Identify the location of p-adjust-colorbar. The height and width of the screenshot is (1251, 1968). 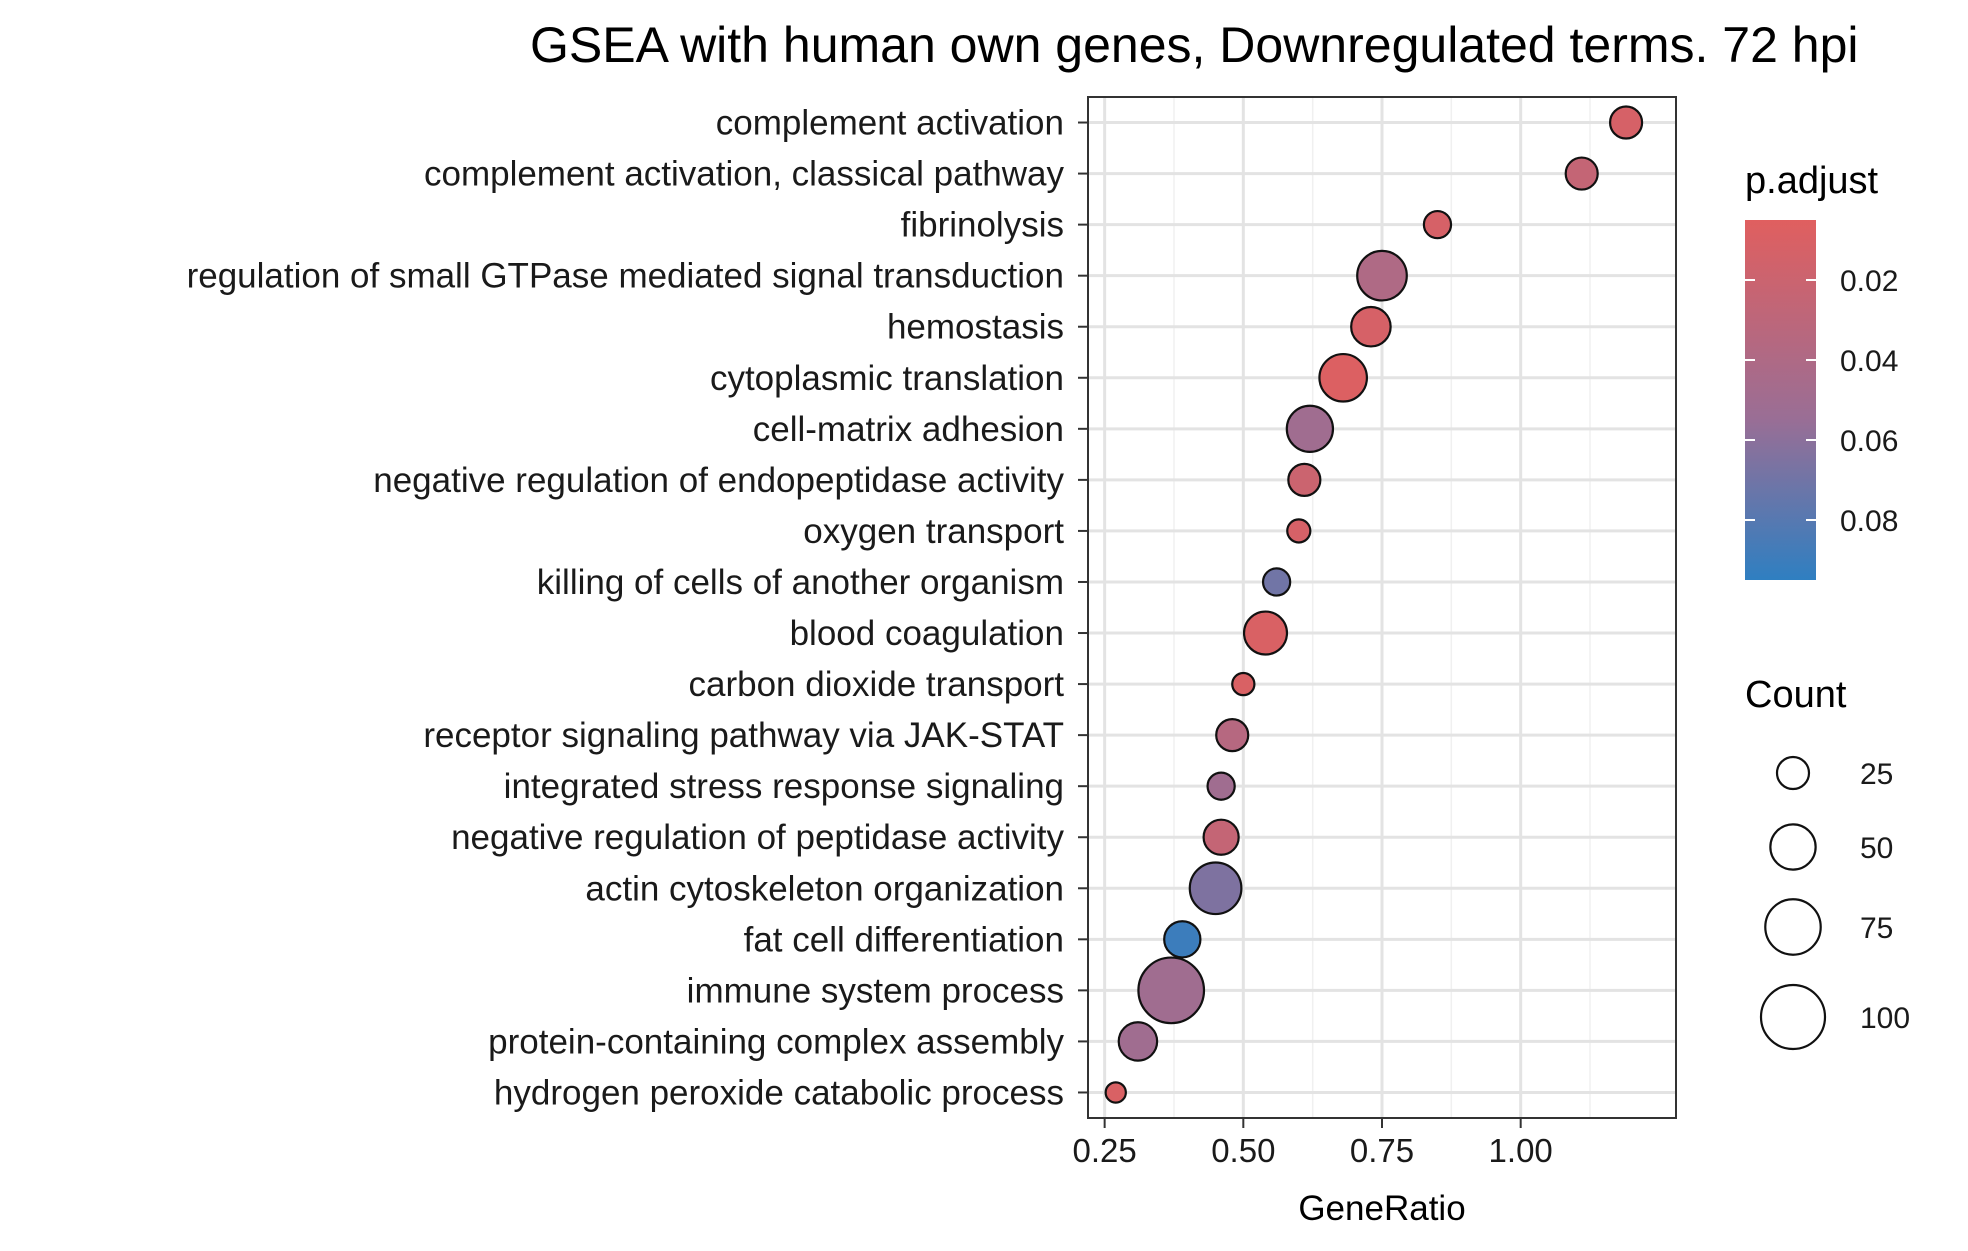
(1780, 400).